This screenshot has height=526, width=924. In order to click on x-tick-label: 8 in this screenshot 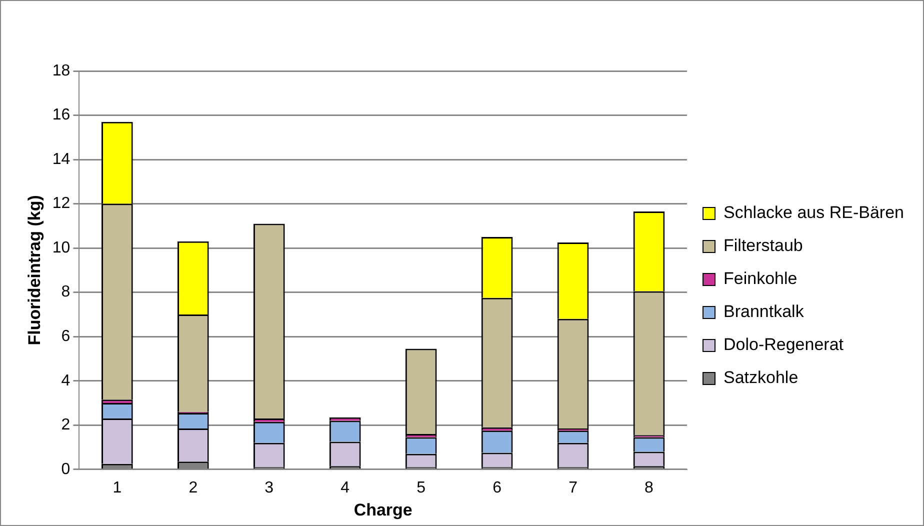, I will do `click(649, 487)`.